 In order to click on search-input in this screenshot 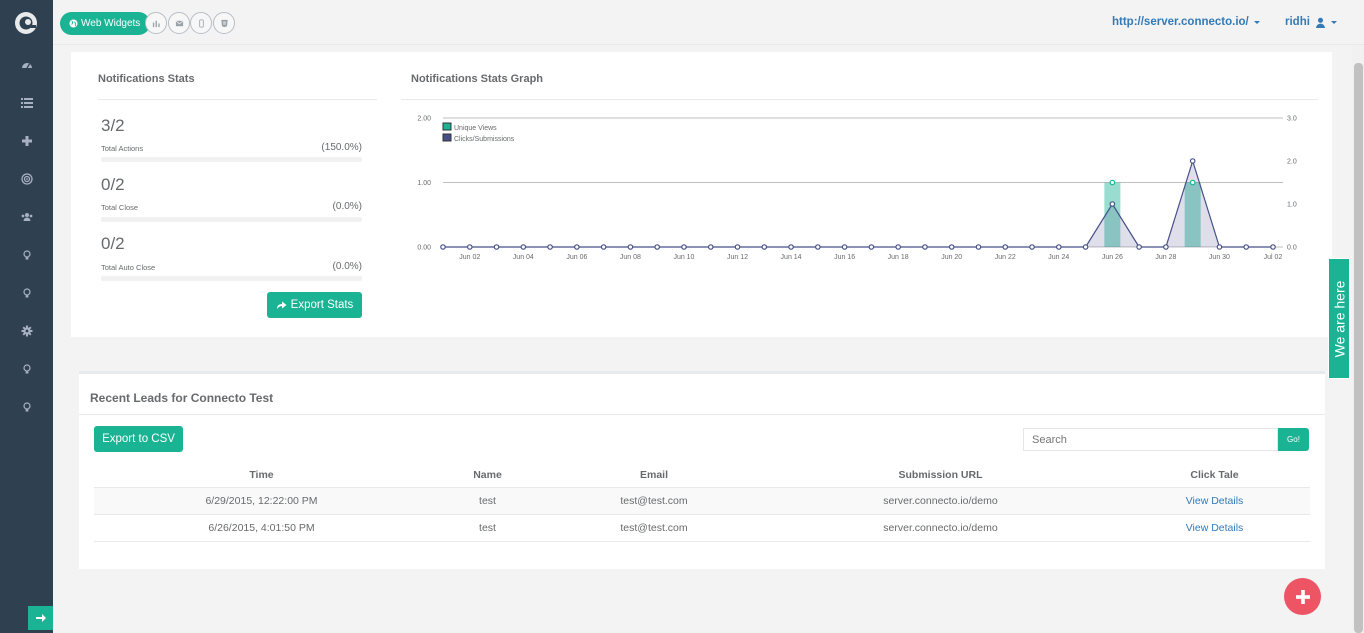, I will do `click(1150, 439)`.